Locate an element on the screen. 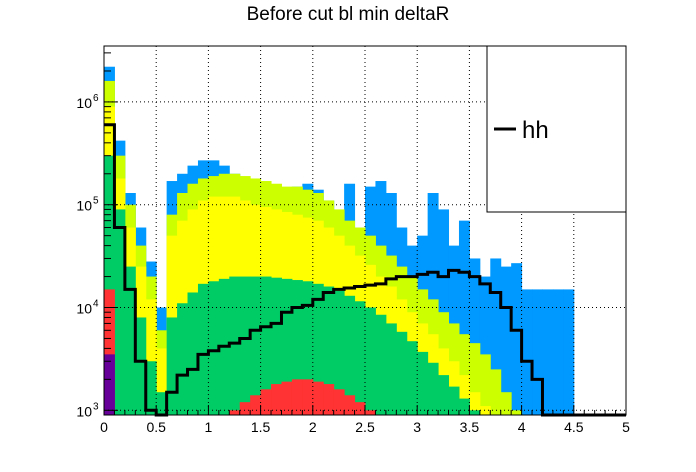 Image resolution: width=696 pixels, height=472 pixels. y-tick-label-3: 10 is located at coordinates (84, 103).